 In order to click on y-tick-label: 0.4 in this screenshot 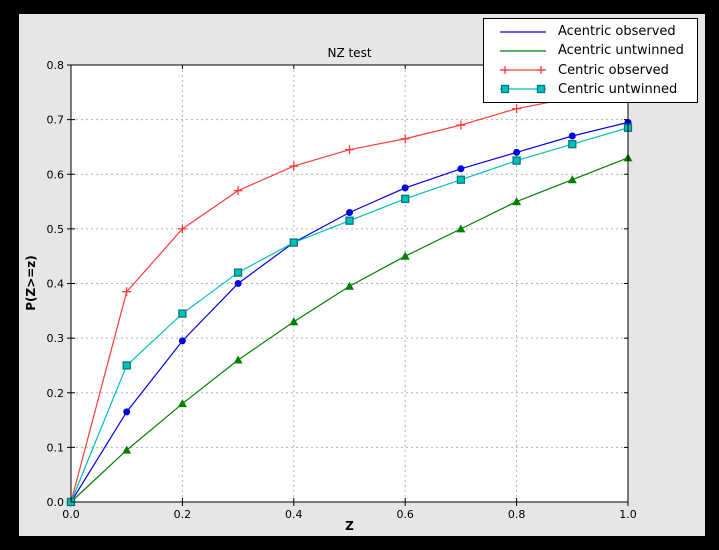, I will do `click(56, 284)`.